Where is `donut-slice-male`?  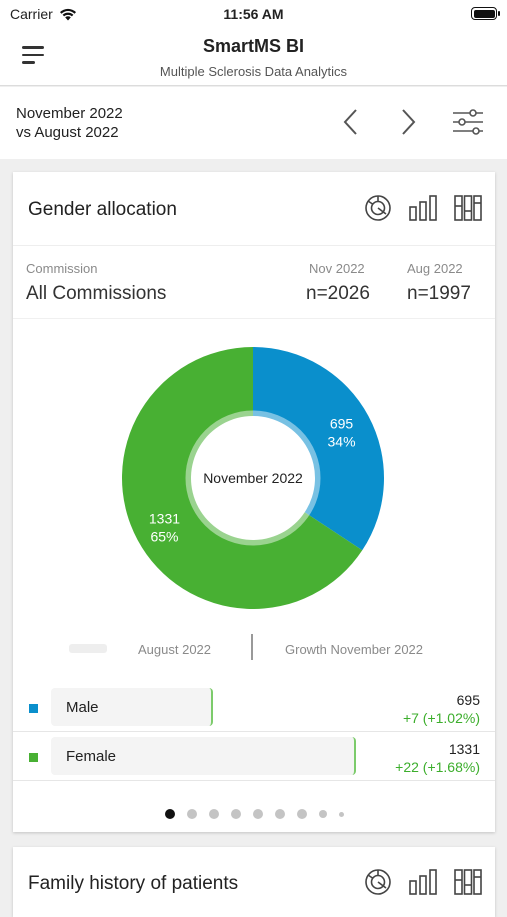
donut-slice-male is located at coordinates (318, 449).